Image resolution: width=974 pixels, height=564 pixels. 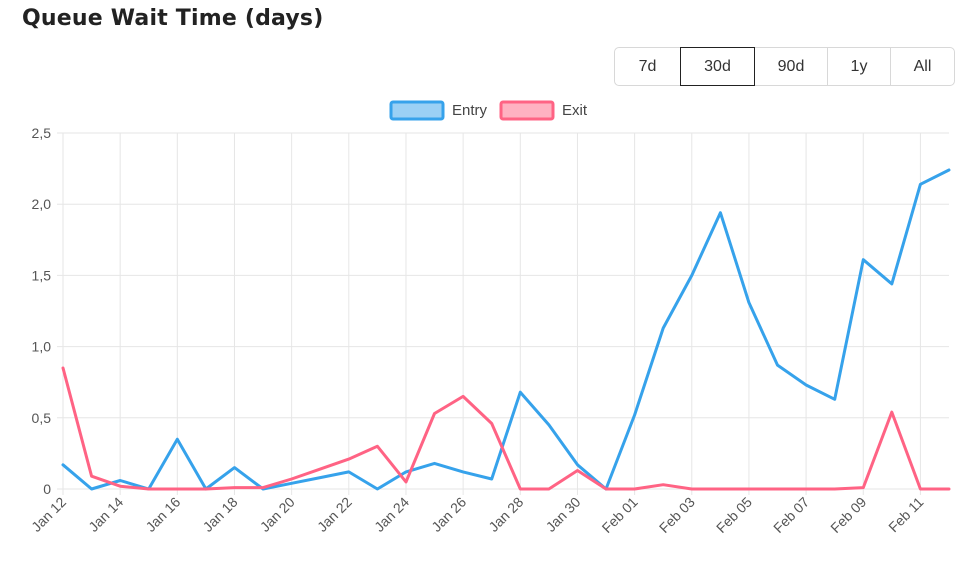 I want to click on range-button-90d: 90d, so click(x=790, y=66).